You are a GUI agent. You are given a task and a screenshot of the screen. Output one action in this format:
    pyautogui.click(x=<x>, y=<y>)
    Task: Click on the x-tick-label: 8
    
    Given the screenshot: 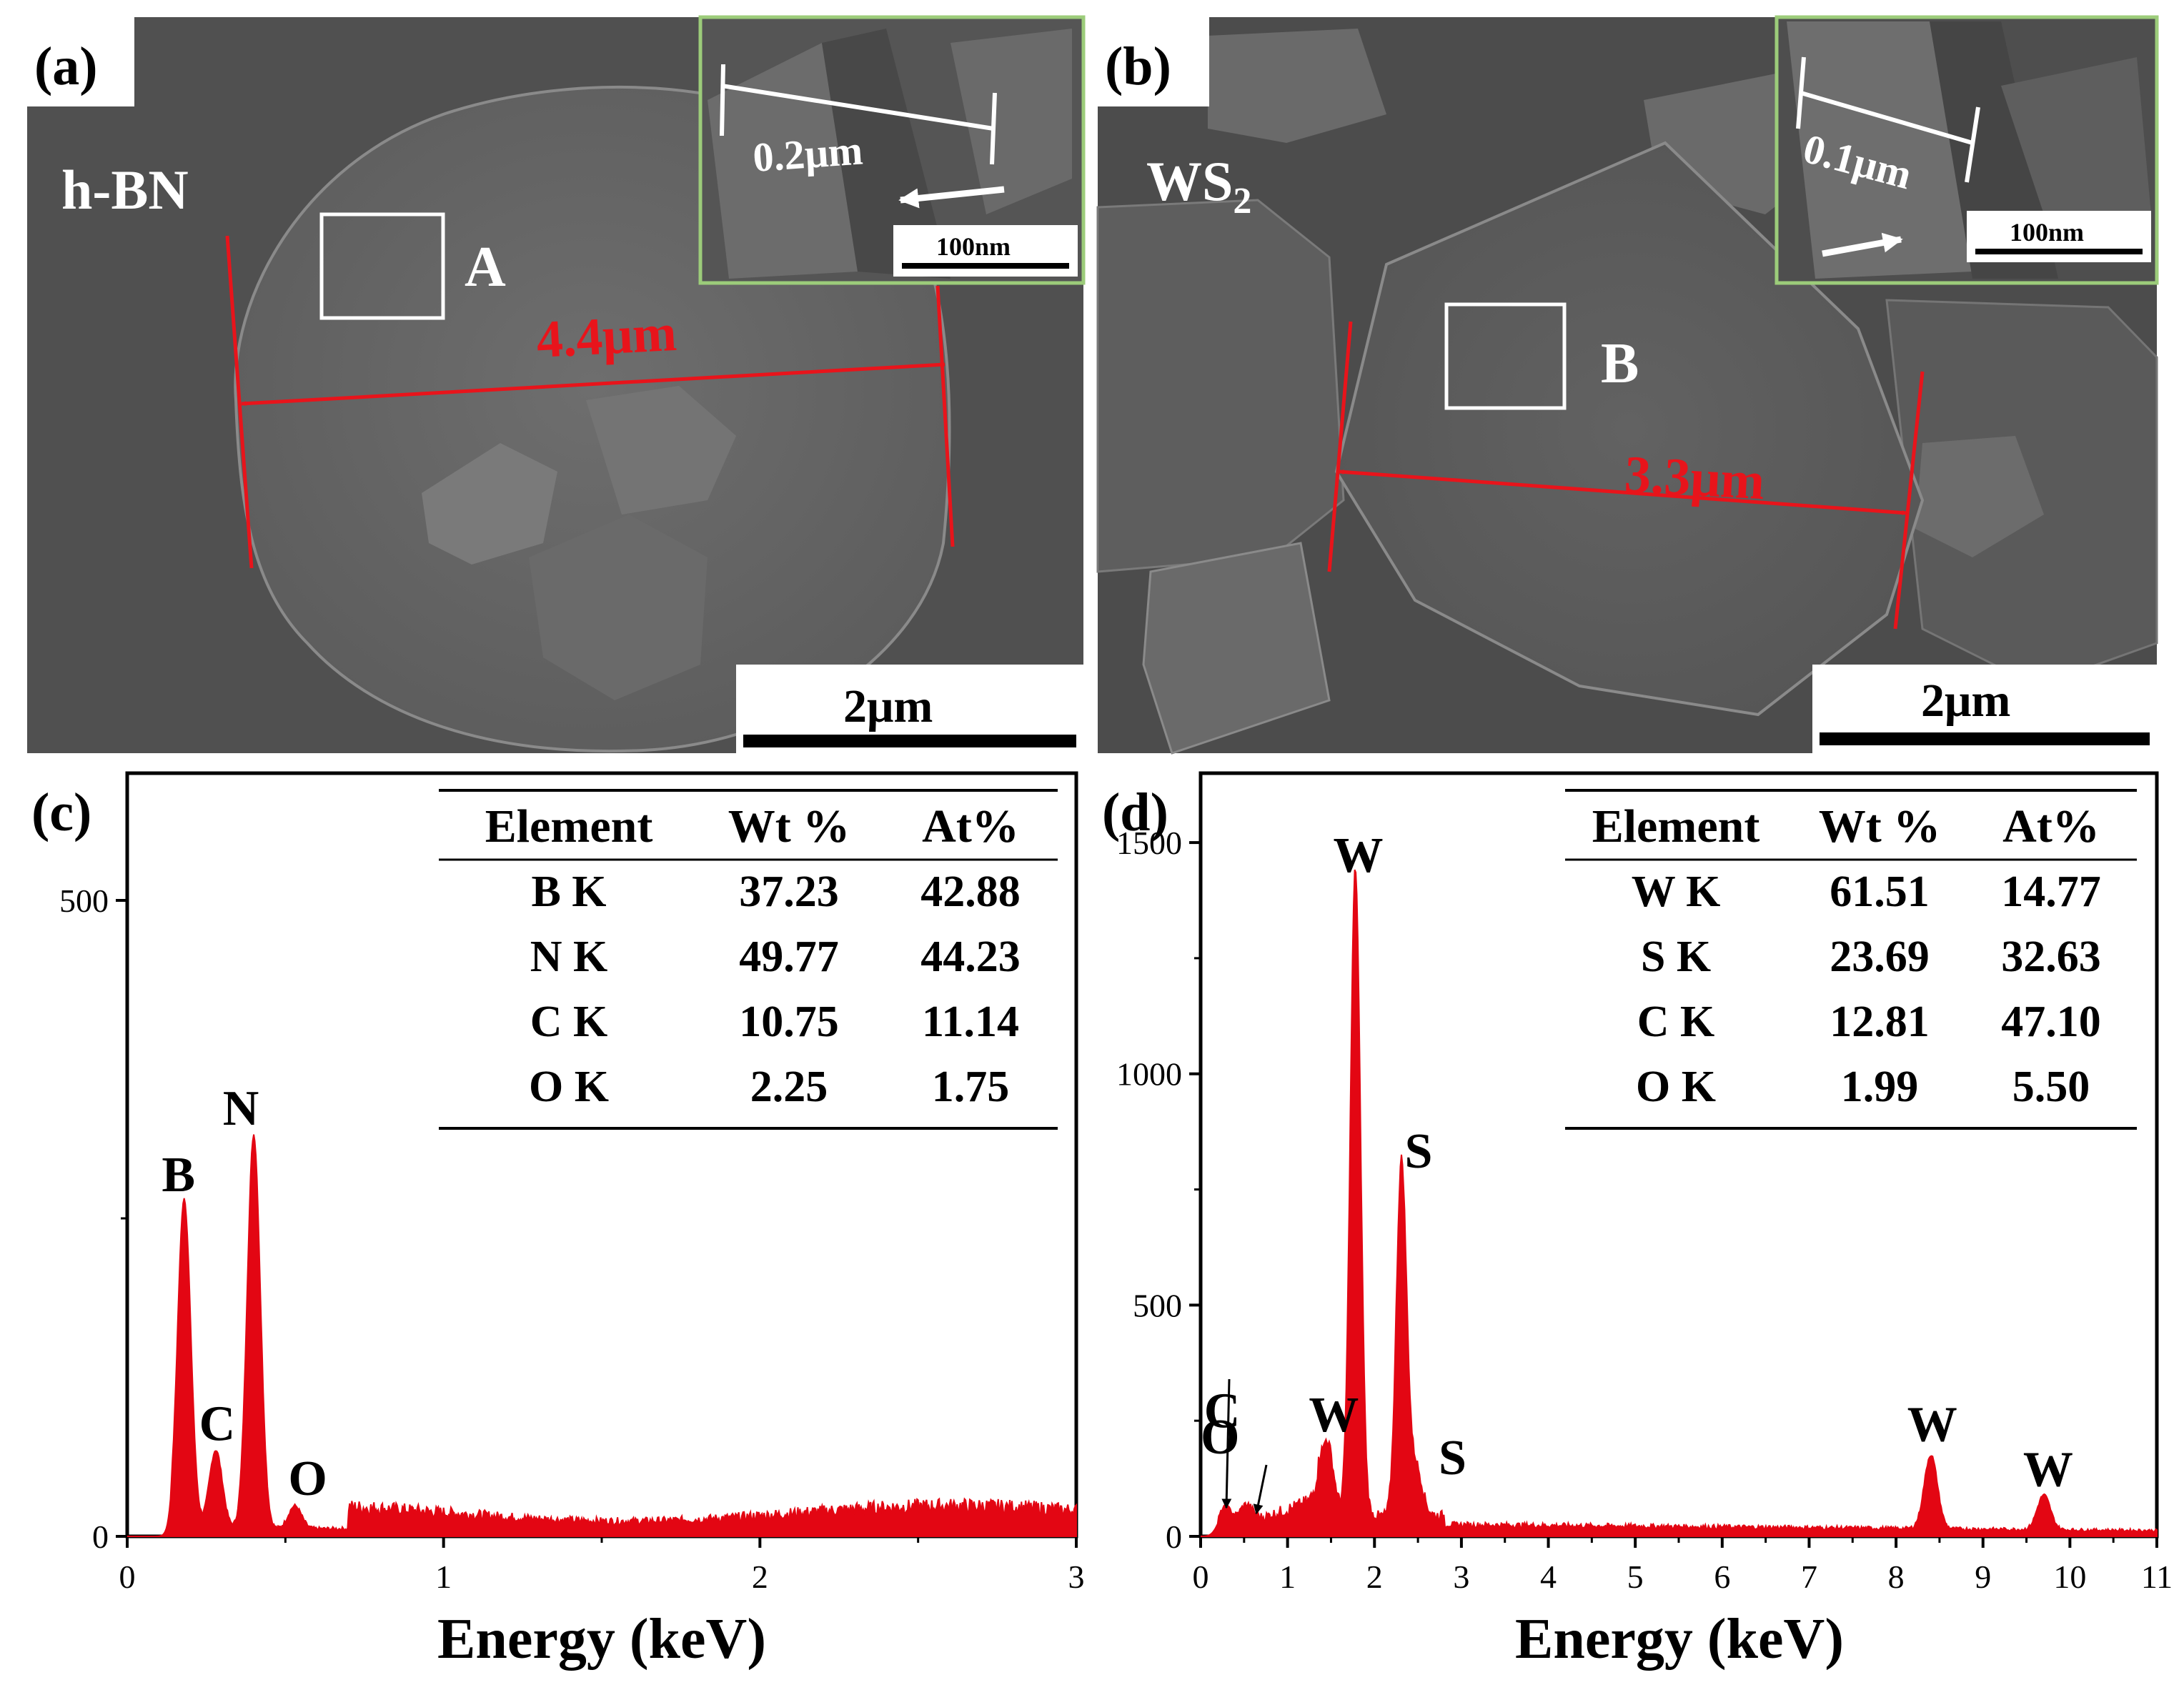 What is the action you would take?
    pyautogui.click(x=1896, y=1577)
    